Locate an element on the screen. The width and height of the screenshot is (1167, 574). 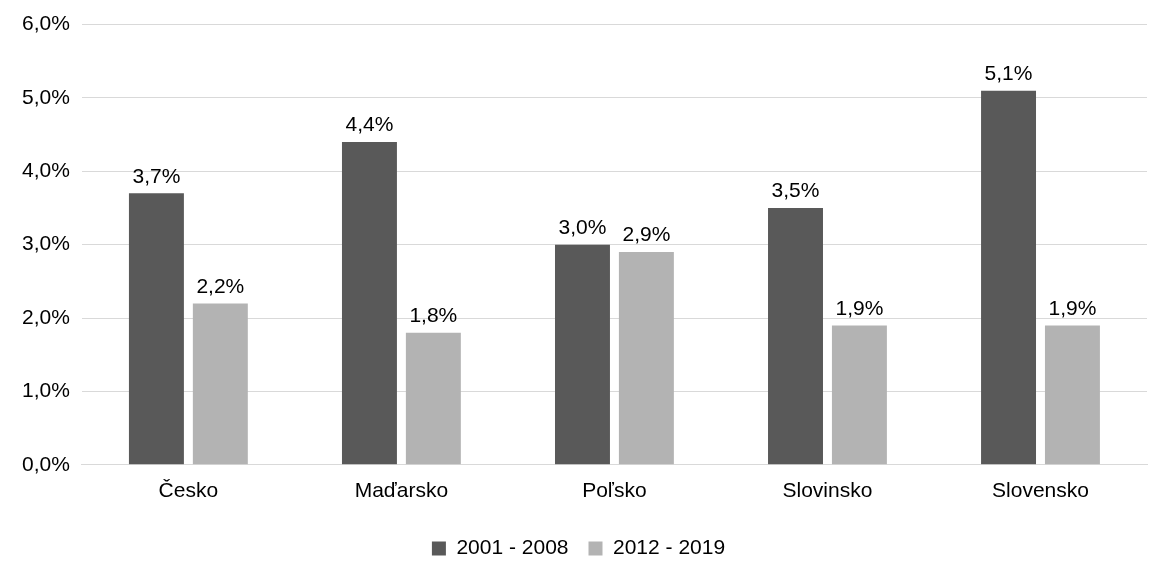
x-tick-label: Slovensko is located at coordinates (1040, 490).